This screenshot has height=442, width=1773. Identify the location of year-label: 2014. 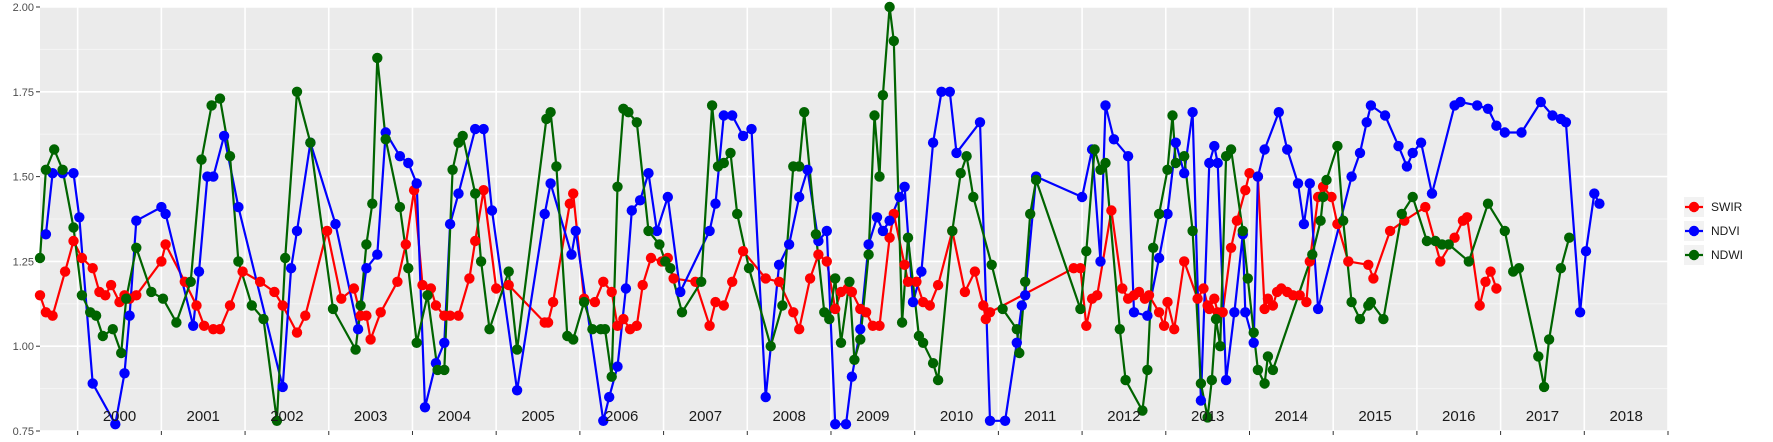
(1291, 416).